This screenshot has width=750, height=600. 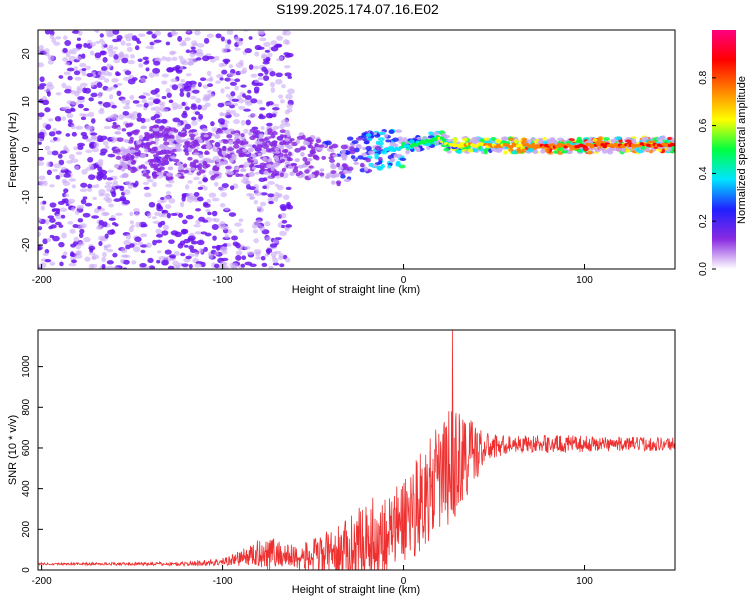 What do you see at coordinates (357, 9) in the screenshot?
I see `figure-title: S199.2025.174.07.16.E02` at bounding box center [357, 9].